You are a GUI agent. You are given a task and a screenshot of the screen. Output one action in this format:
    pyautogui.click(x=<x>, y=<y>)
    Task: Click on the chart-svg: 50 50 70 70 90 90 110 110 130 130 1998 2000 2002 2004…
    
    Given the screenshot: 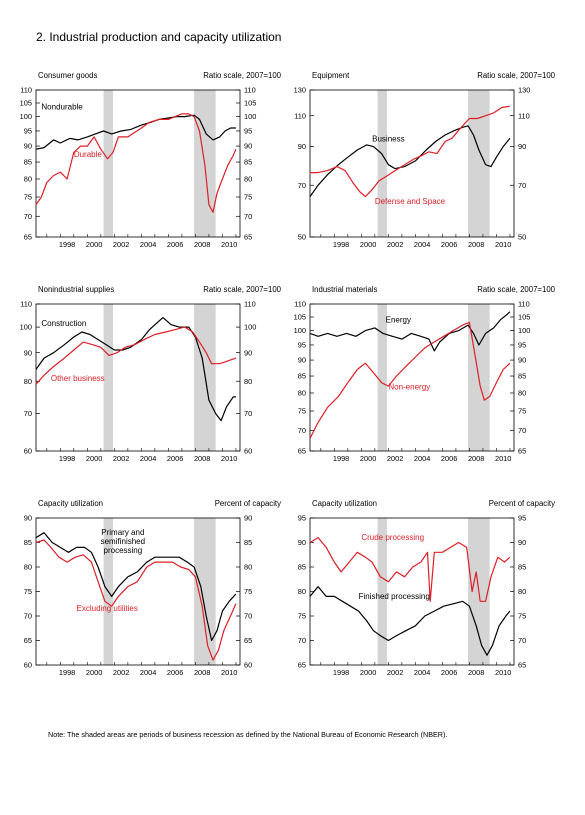 What is the action you would take?
    pyautogui.click(x=412, y=167)
    